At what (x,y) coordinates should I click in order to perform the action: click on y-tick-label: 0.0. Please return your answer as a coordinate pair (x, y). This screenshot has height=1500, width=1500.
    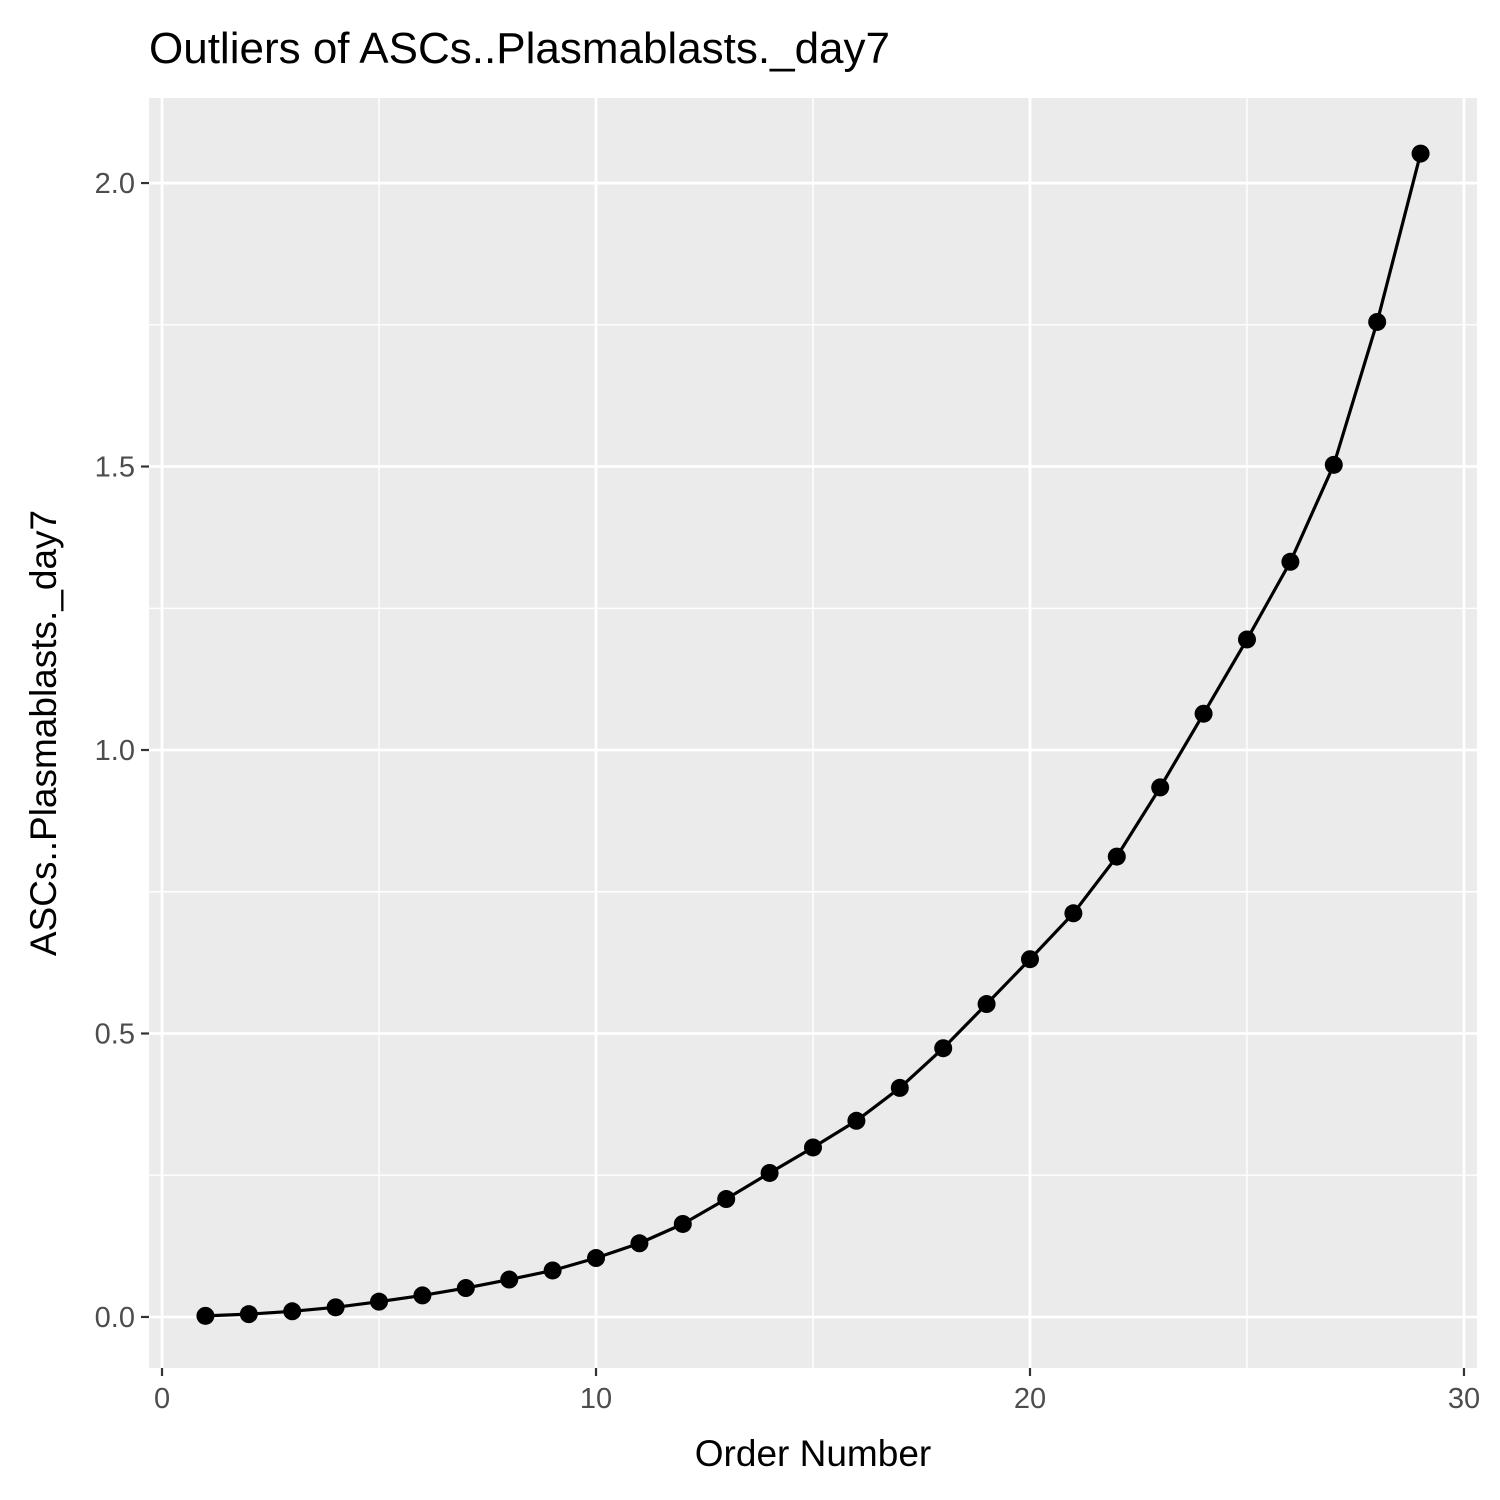
    Looking at the image, I should click on (115, 1318).